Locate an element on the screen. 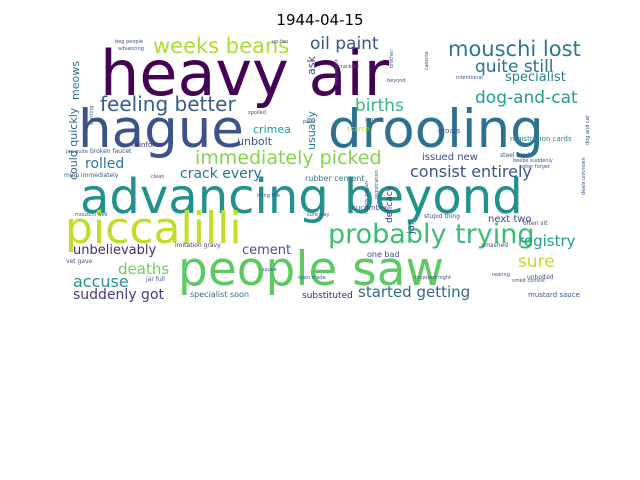  word-rearing: rearing is located at coordinates (501, 275).